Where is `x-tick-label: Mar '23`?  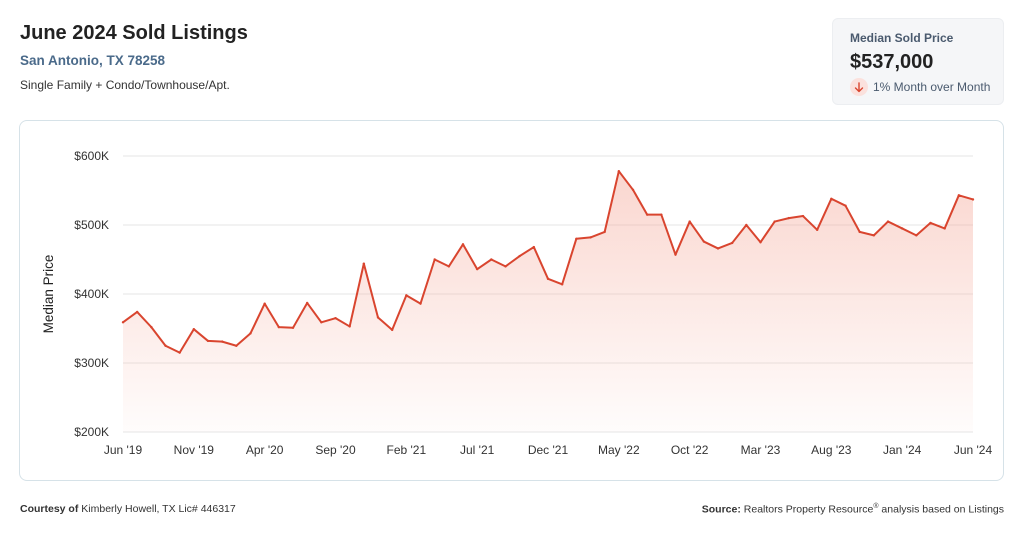
x-tick-label: Mar '23 is located at coordinates (761, 450).